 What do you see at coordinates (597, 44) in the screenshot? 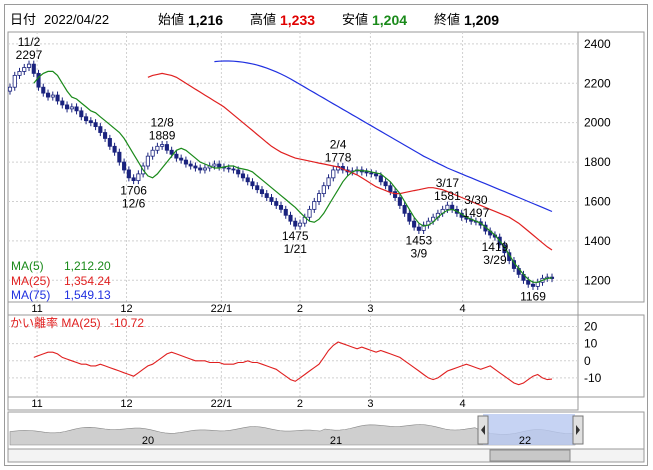
I see `price-tick-label: 2400` at bounding box center [597, 44].